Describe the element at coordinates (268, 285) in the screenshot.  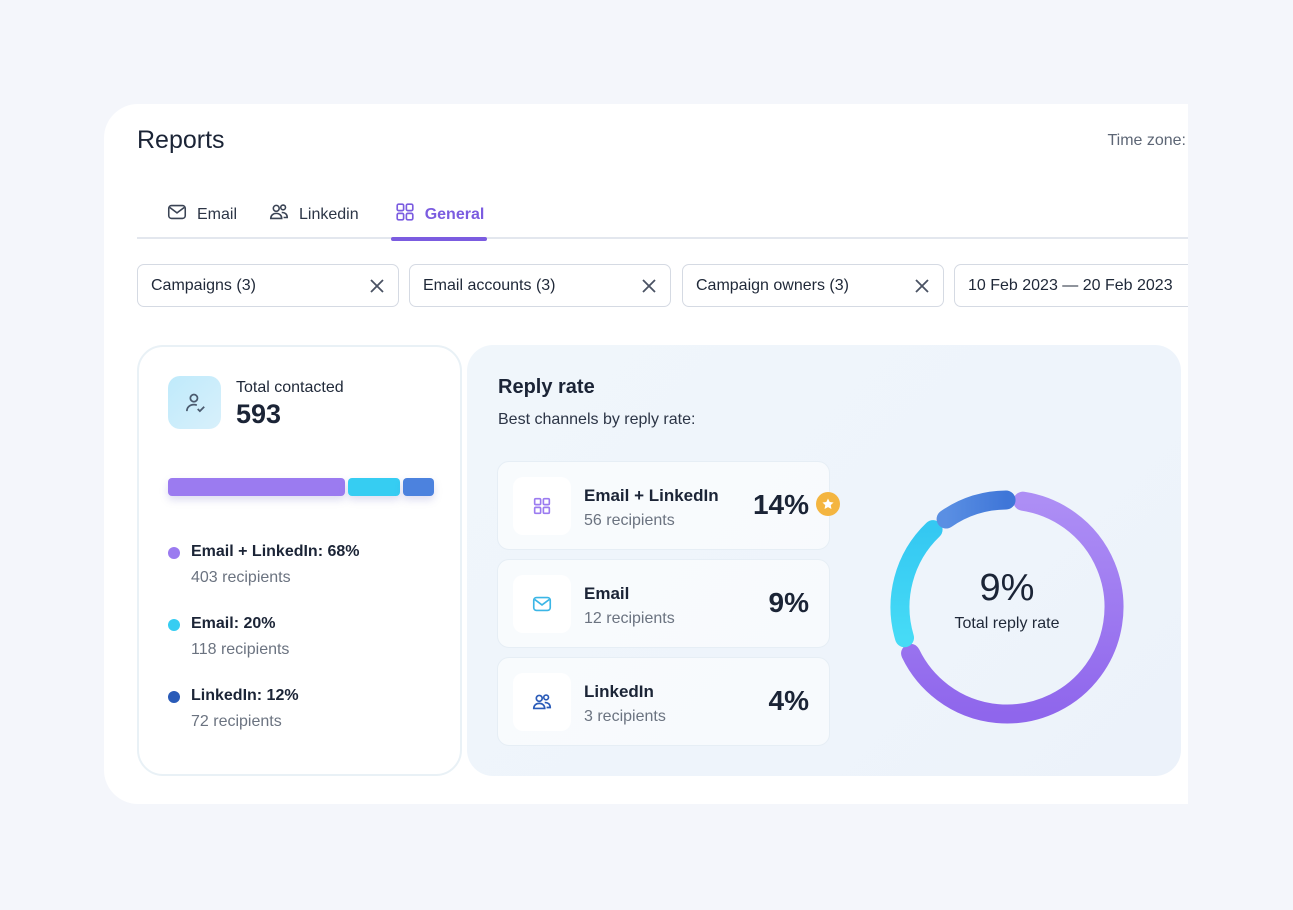
I see `campaigns-filter: Campaigns (3)` at that location.